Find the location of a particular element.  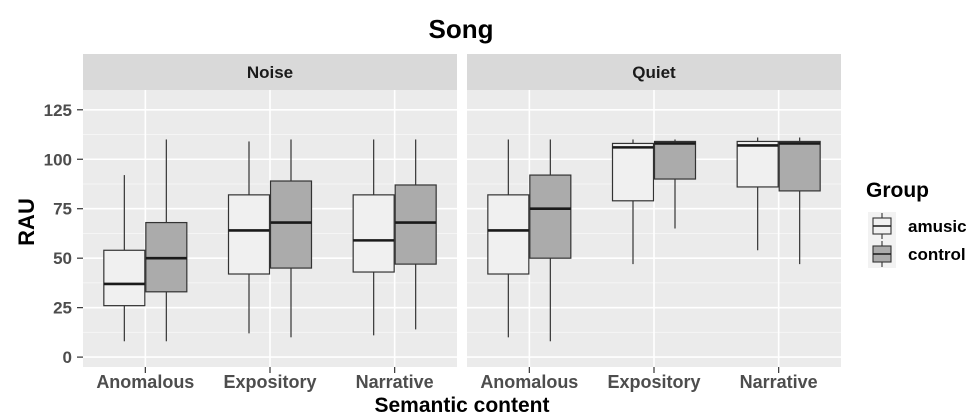

y-axis-label: RAU is located at coordinates (26, 222).